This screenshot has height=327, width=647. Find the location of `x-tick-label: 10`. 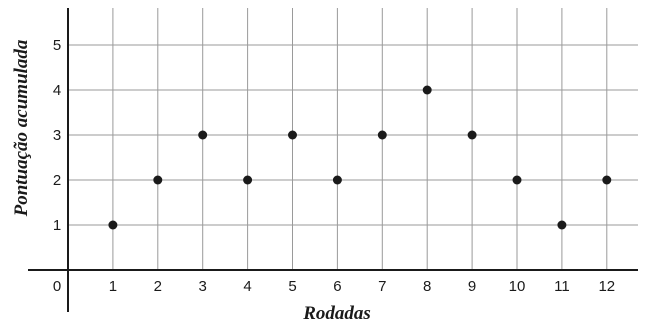

x-tick-label: 10 is located at coordinates (517, 286).